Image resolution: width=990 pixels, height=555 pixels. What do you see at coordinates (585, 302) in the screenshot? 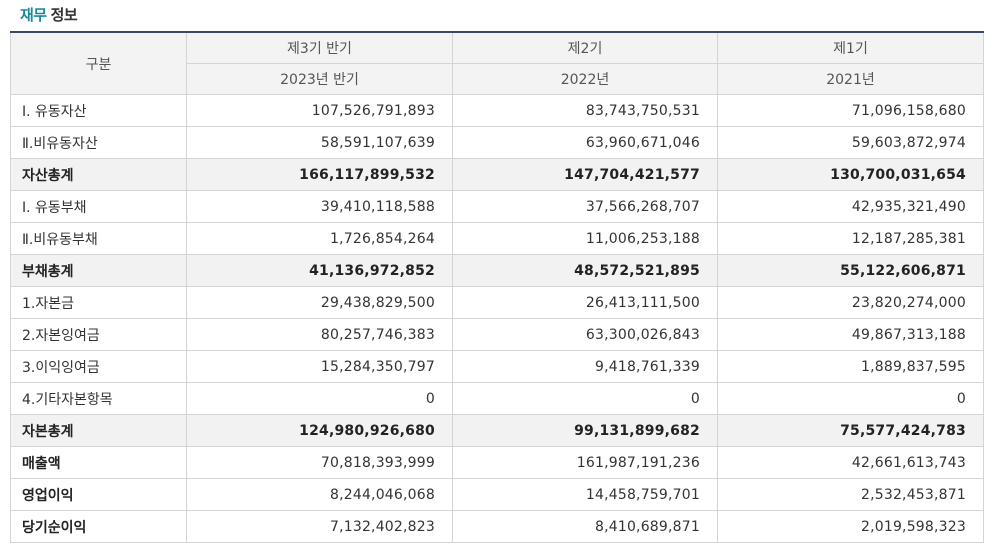
I see `row-value: 26,413,111,500` at bounding box center [585, 302].